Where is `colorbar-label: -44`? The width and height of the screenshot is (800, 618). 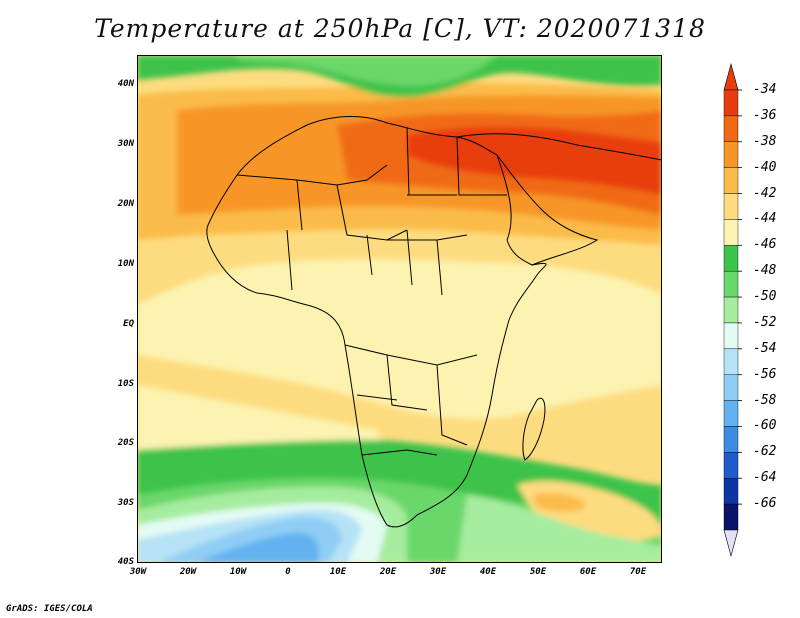 colorbar-label: -44 is located at coordinates (765, 219).